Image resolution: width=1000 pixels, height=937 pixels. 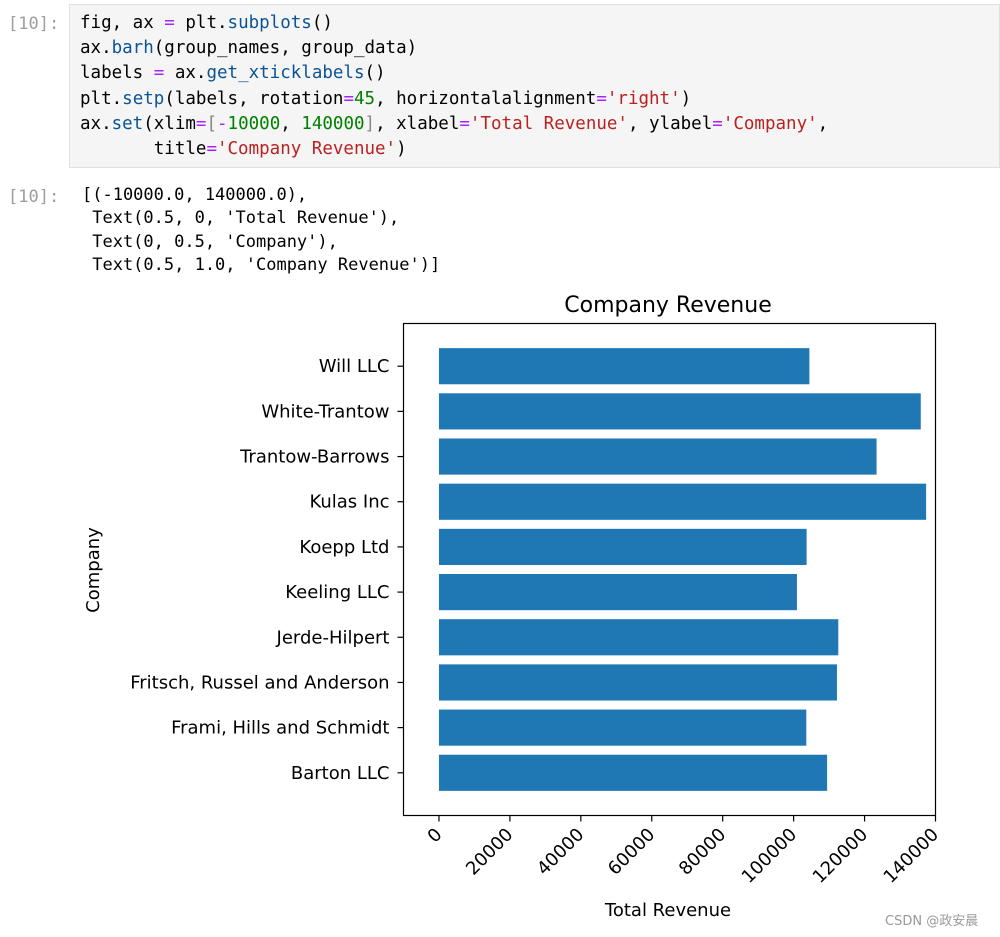 What do you see at coordinates (211, 123) in the screenshot?
I see `code-token: [` at bounding box center [211, 123].